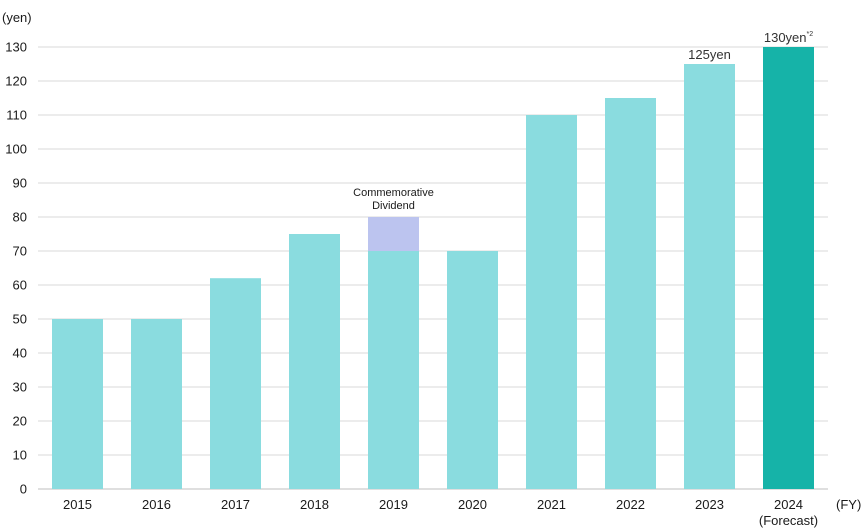 The image size is (865, 531). Describe the element at coordinates (551, 302) in the screenshot. I see `bar-2021` at that location.